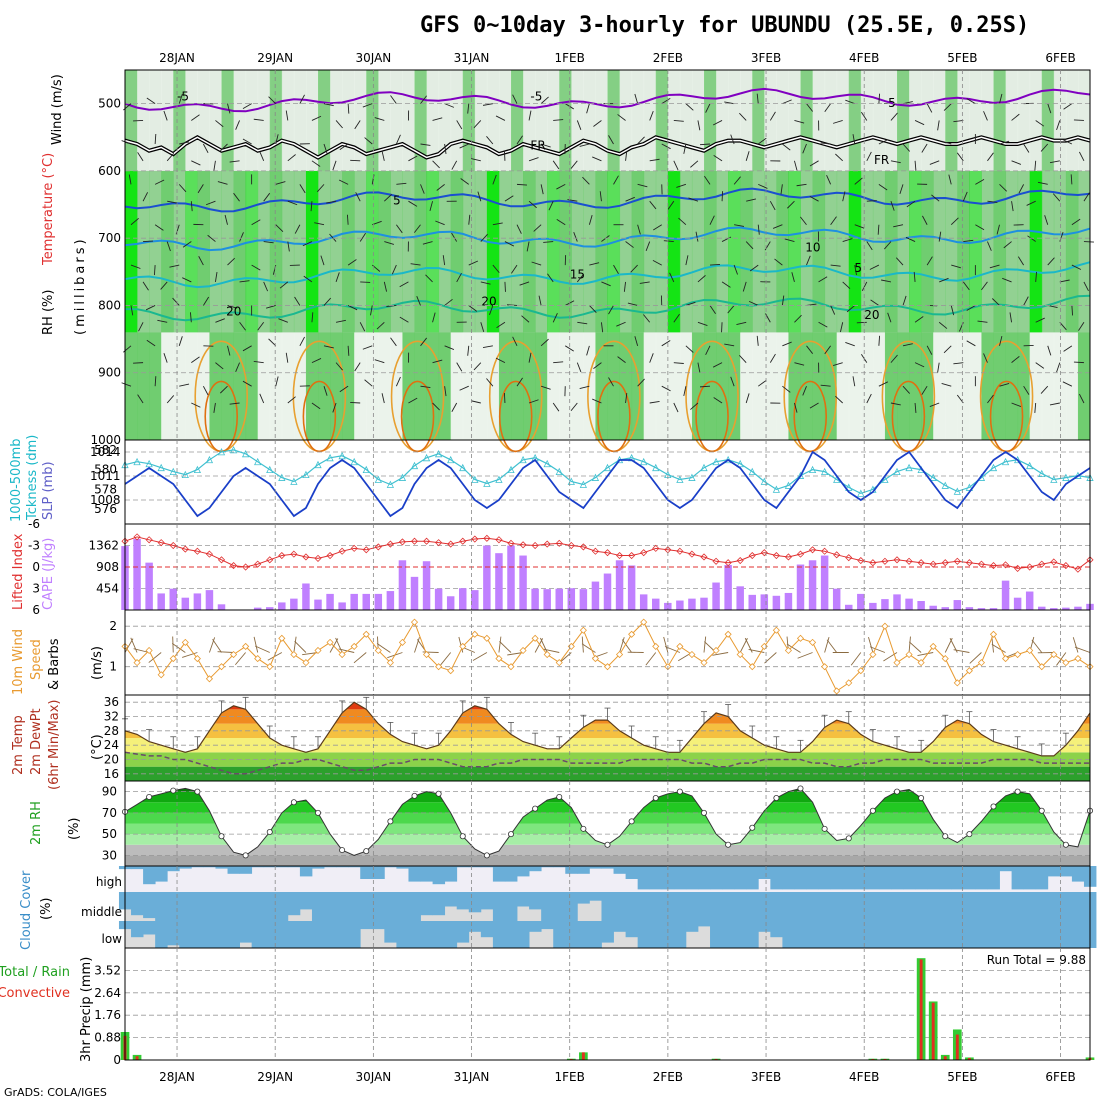  Describe the element at coordinates (111, 745) in the screenshot. I see `temp-tick: 24` at that location.